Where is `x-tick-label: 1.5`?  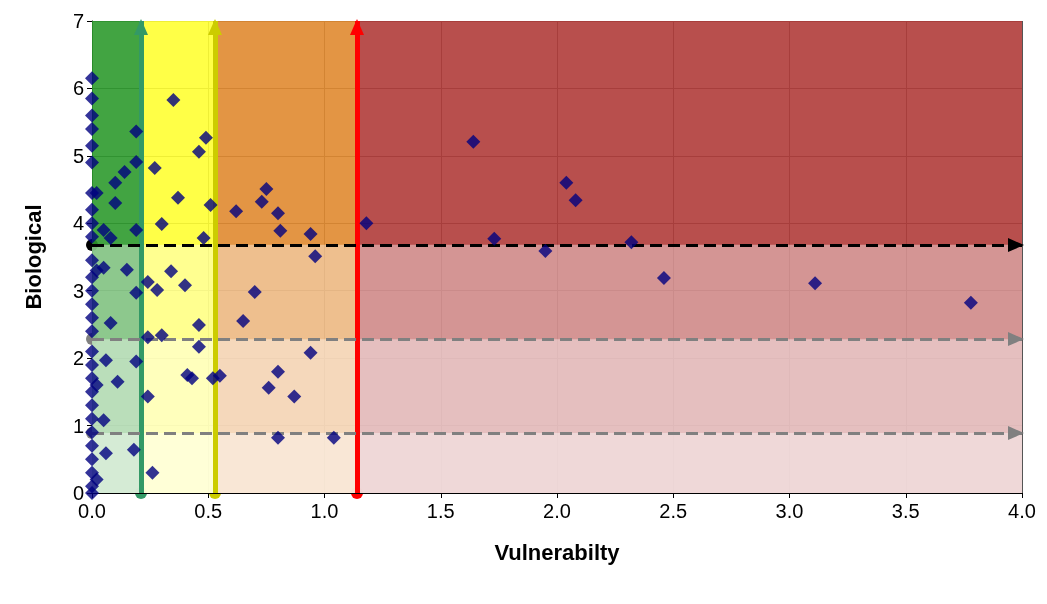 x-tick-label: 1.5 is located at coordinates (440, 511).